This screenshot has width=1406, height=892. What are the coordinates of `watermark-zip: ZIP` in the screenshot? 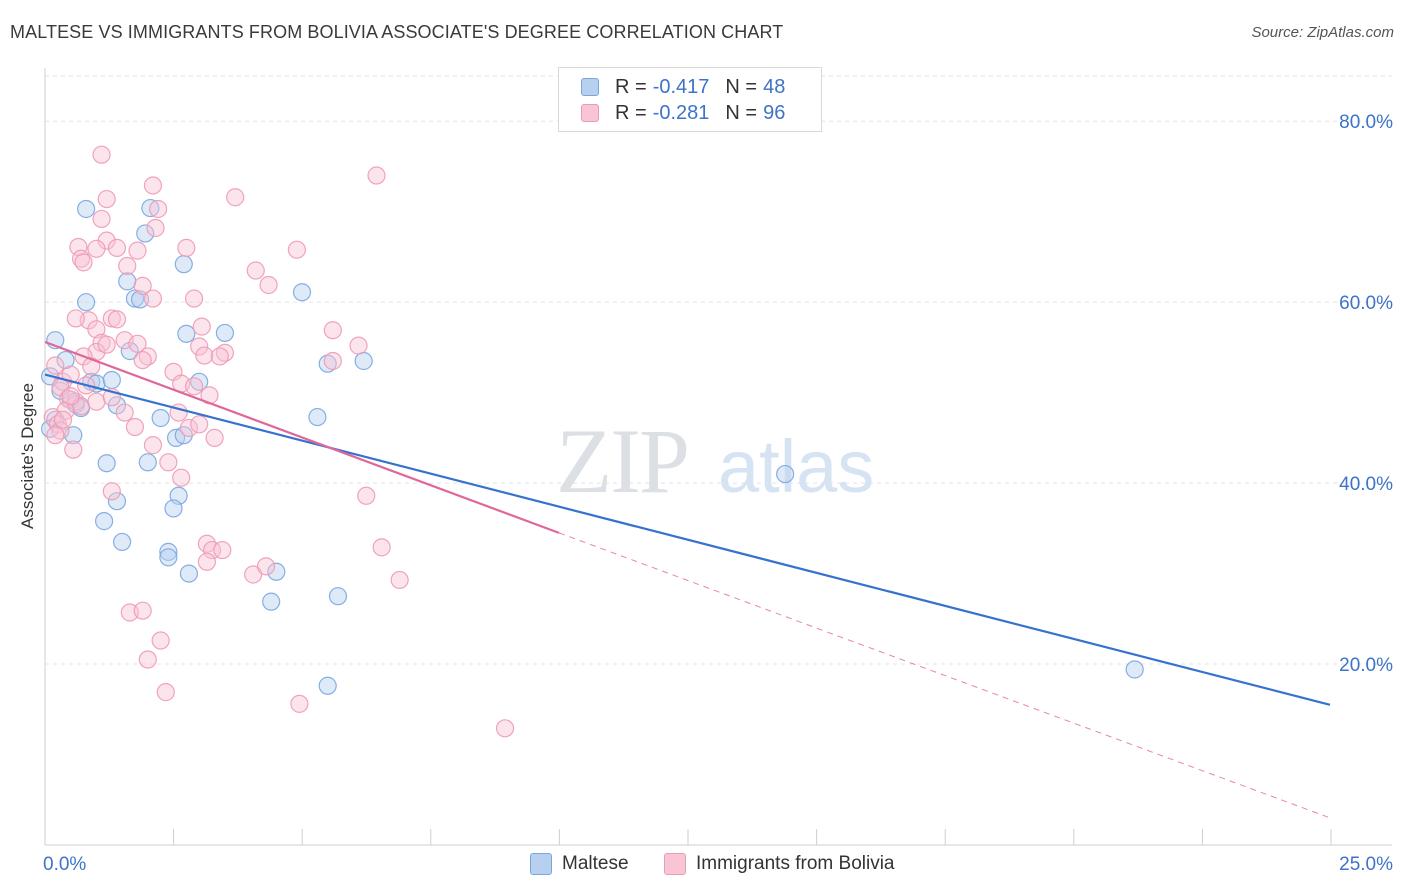 It's located at (622, 461).